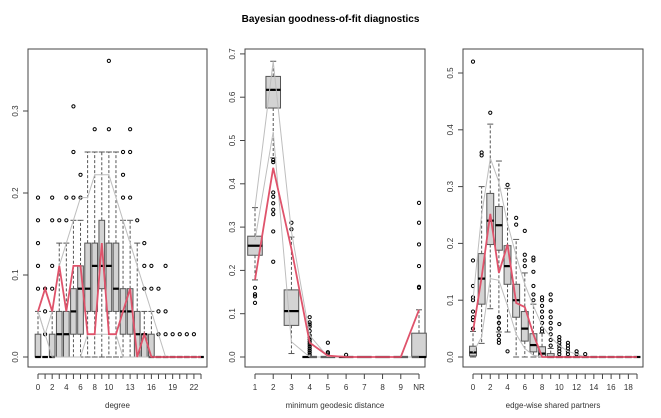  What do you see at coordinates (38, 387) in the screenshot?
I see `x-tick-label: 0` at bounding box center [38, 387].